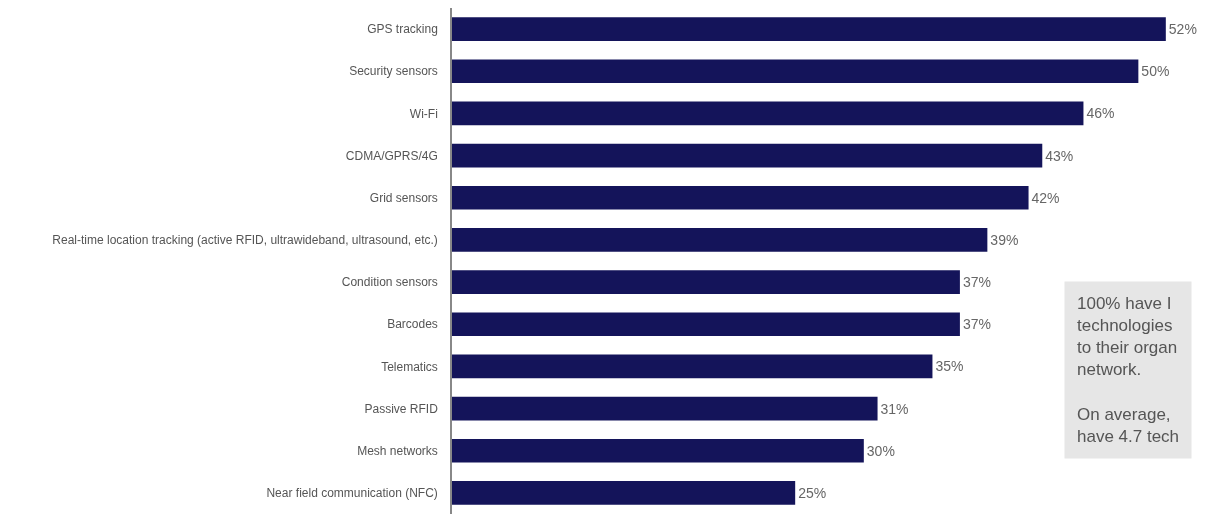 The width and height of the screenshot is (1207, 514). I want to click on data-label: 46%, so click(1100, 113).